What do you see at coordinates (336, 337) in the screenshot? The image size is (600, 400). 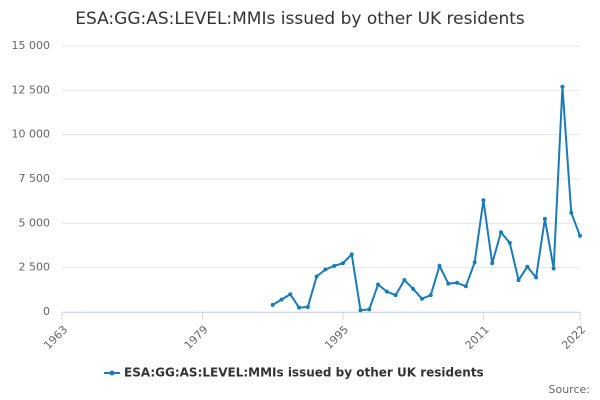 I see `x-tick-label: 1995` at bounding box center [336, 337].